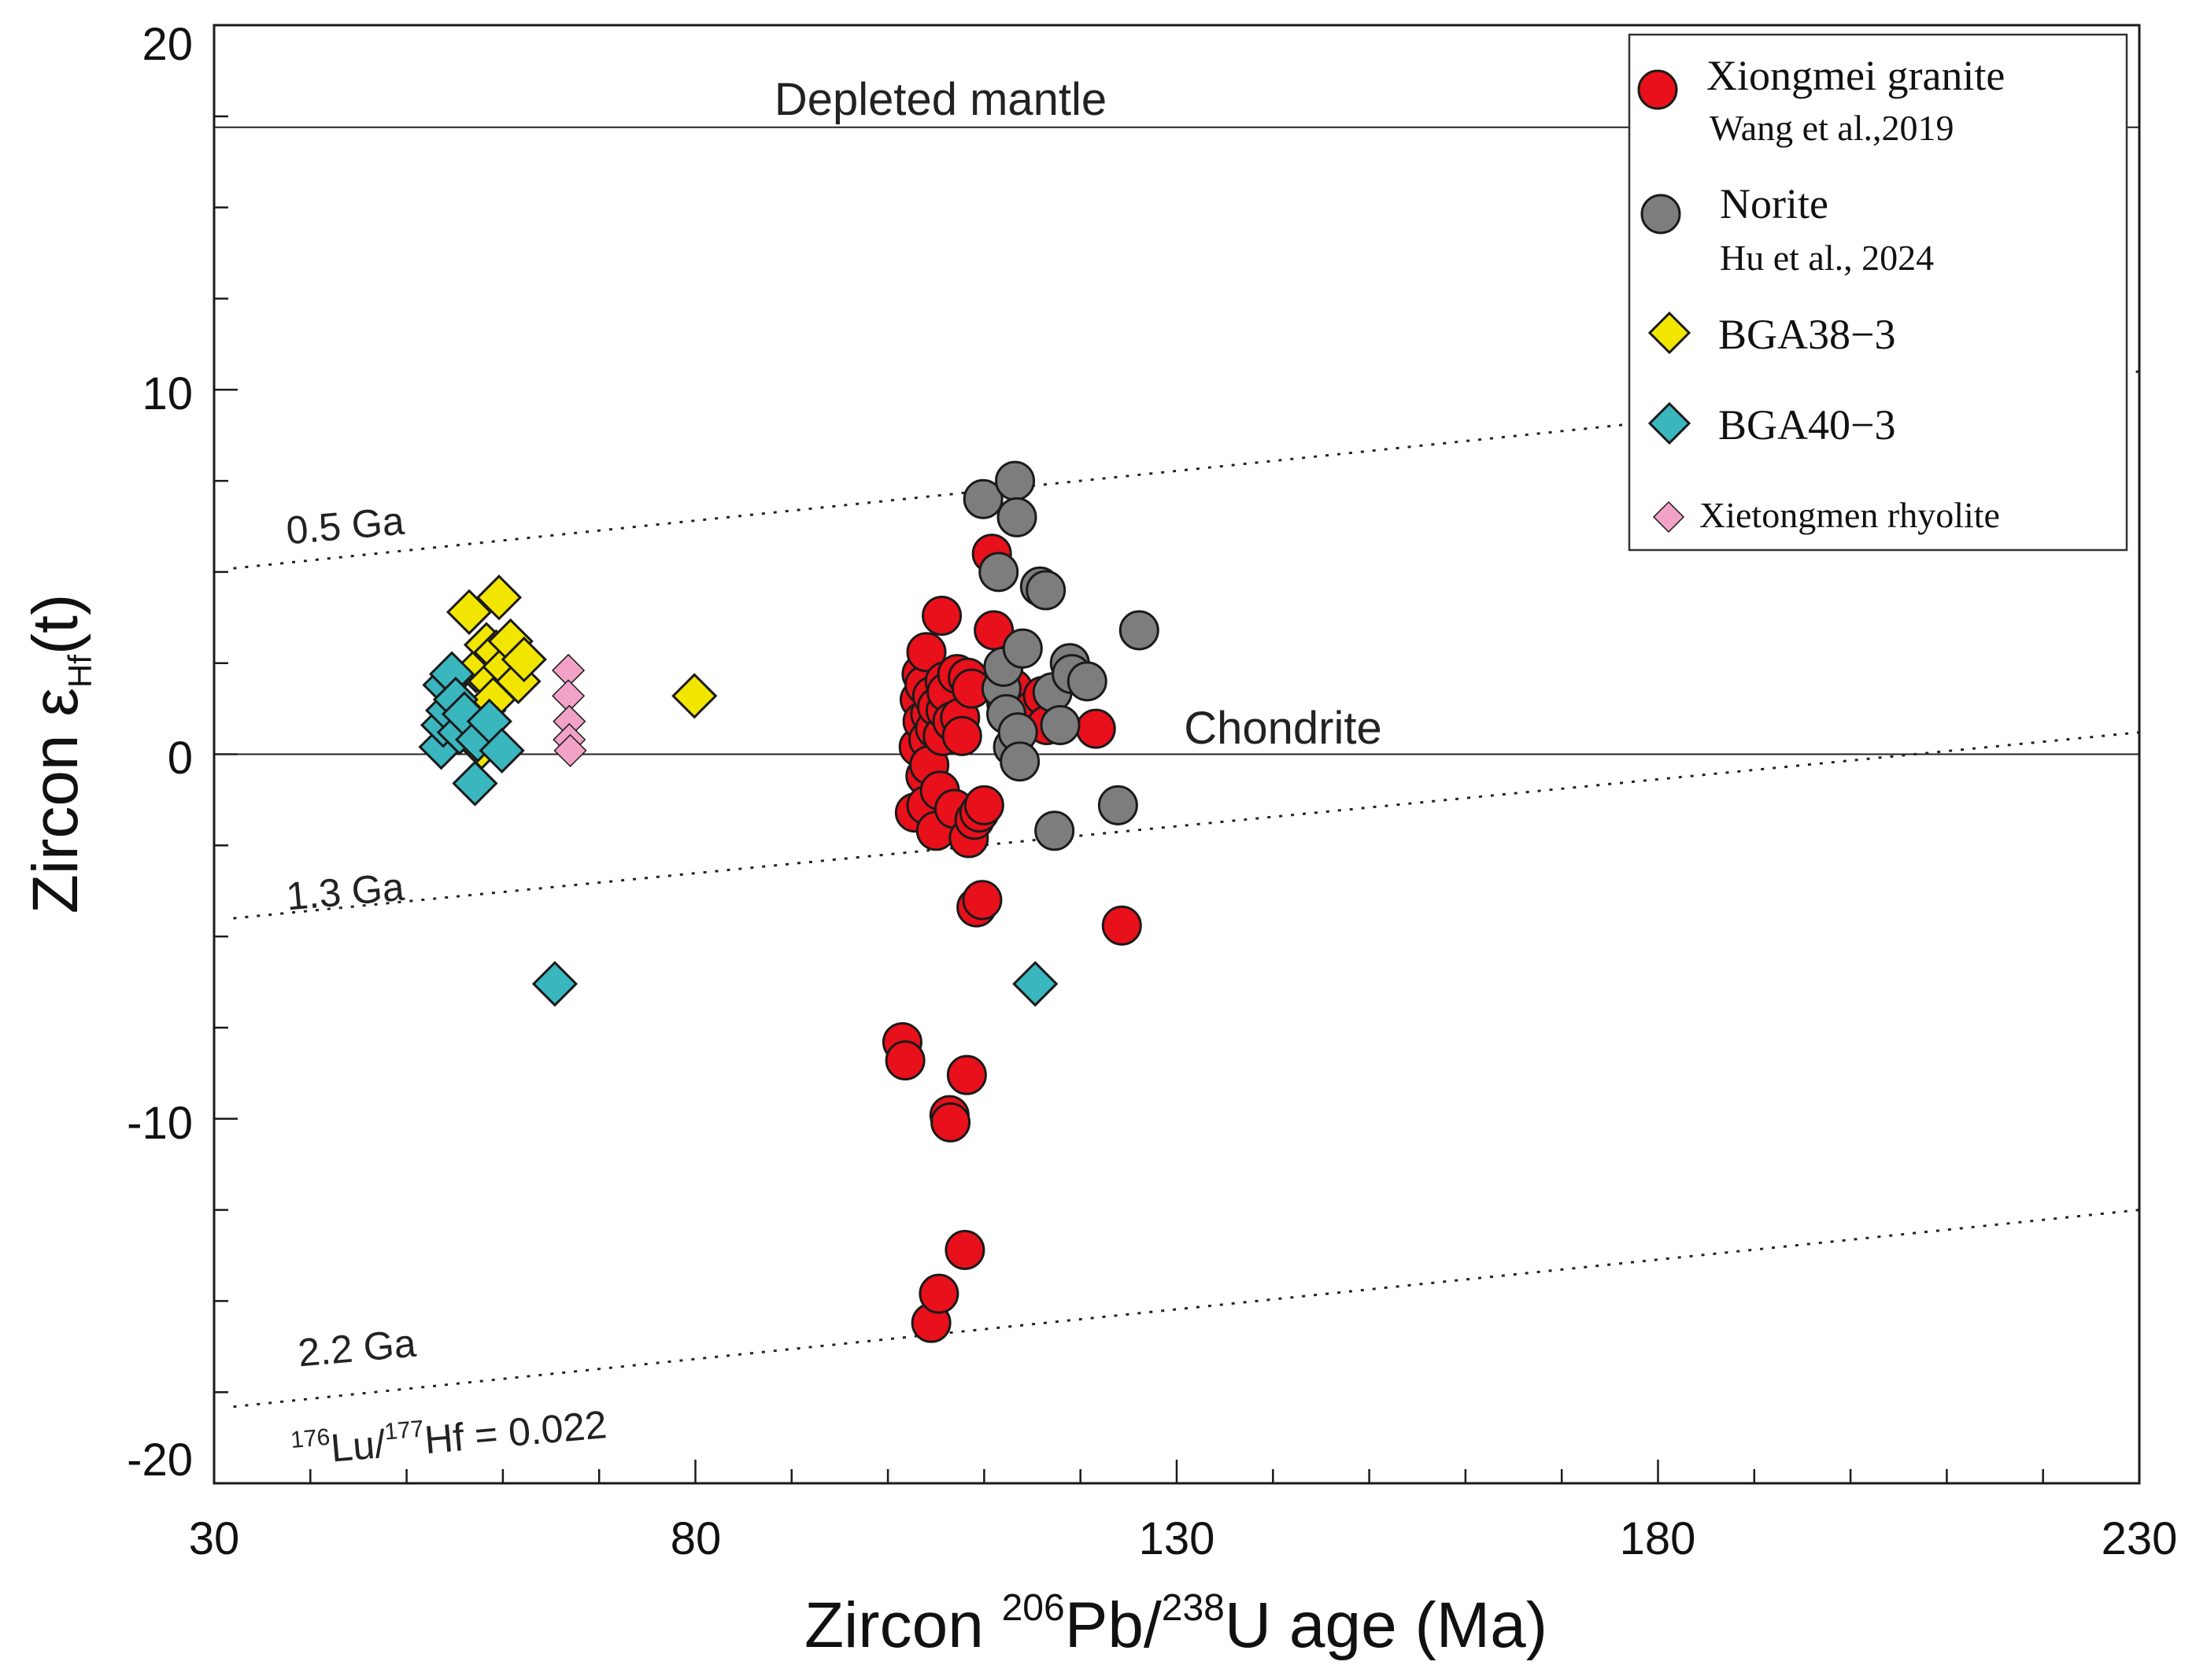 Image resolution: width=2207 pixels, height=1680 pixels. What do you see at coordinates (940, 99) in the screenshot?
I see `depleted-mantle-label: Depleted mantle` at bounding box center [940, 99].